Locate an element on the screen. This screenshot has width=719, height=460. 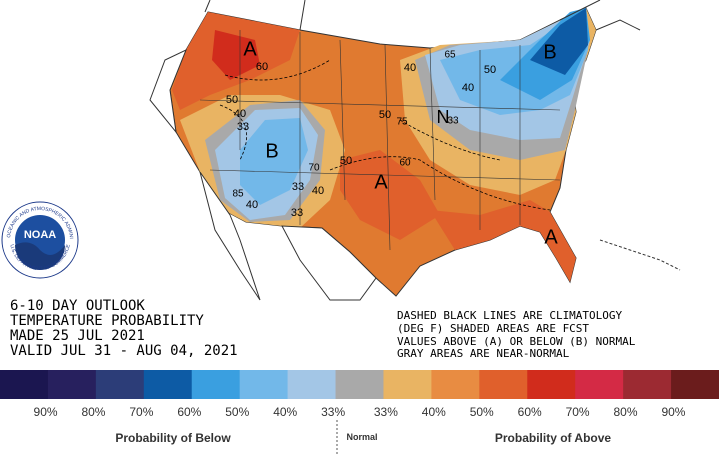
map-label: 65 is located at coordinates (450, 55).